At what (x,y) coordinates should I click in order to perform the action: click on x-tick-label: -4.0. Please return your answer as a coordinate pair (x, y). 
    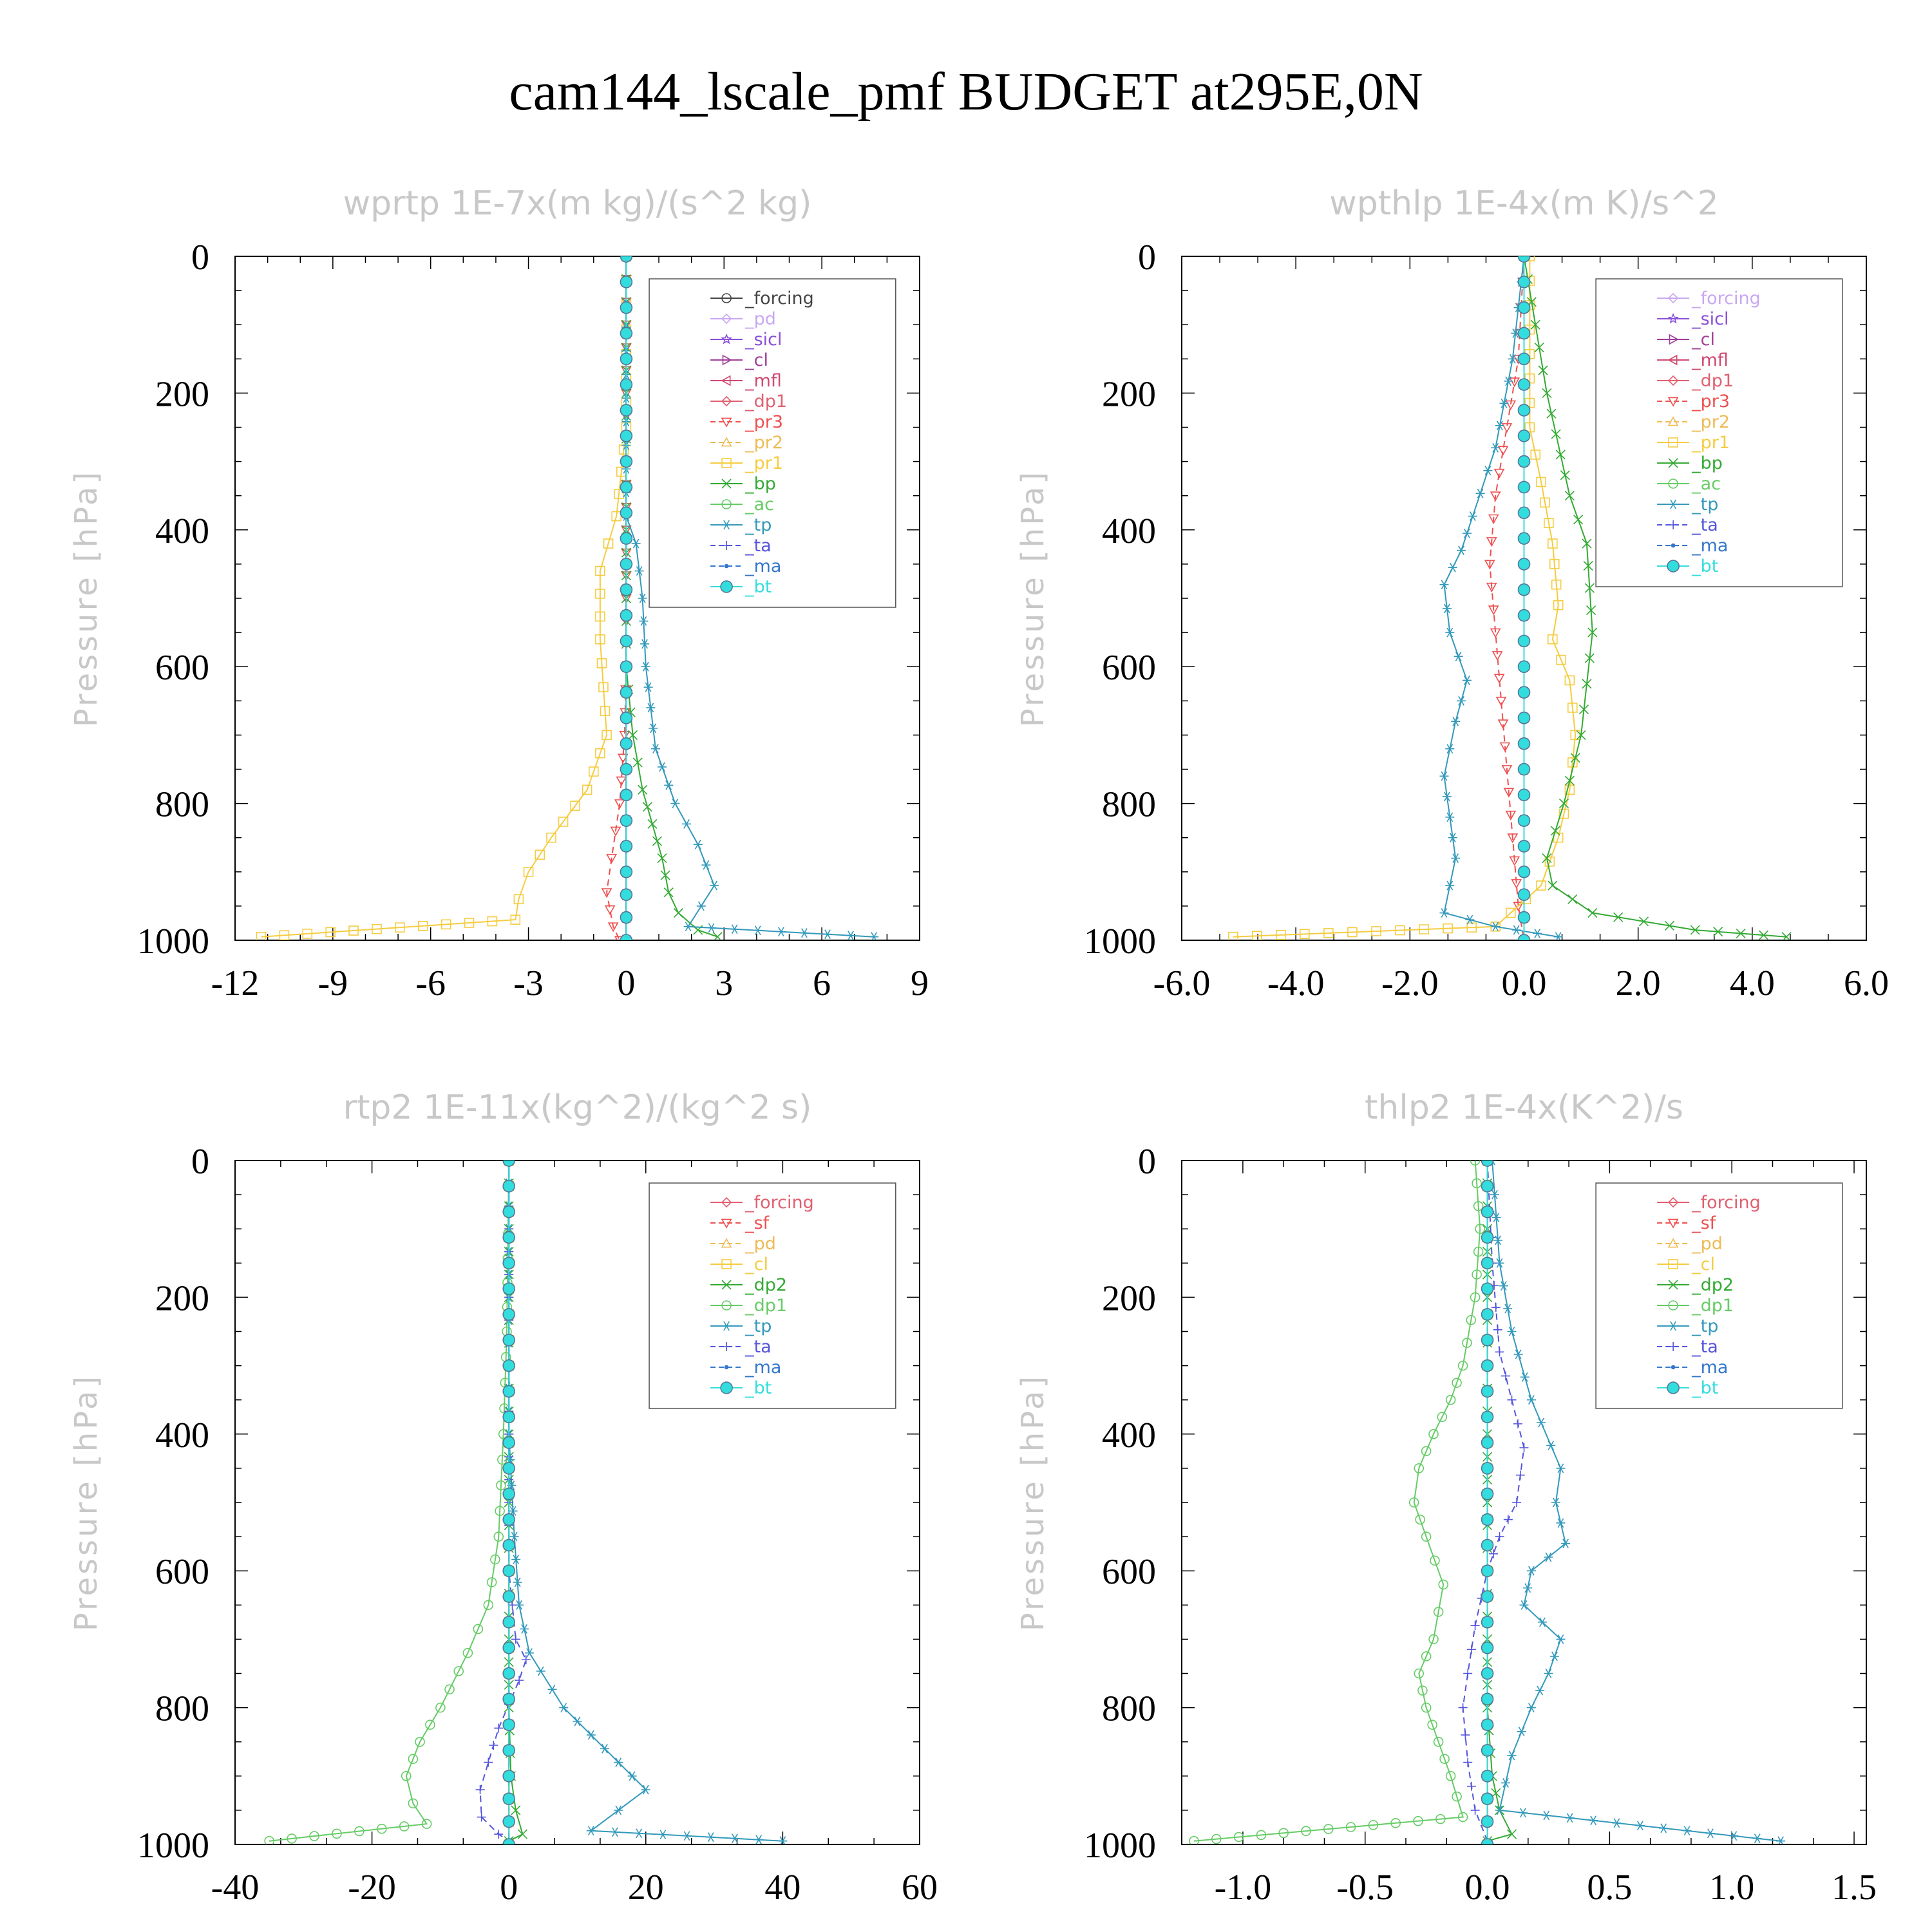
    Looking at the image, I should click on (1296, 983).